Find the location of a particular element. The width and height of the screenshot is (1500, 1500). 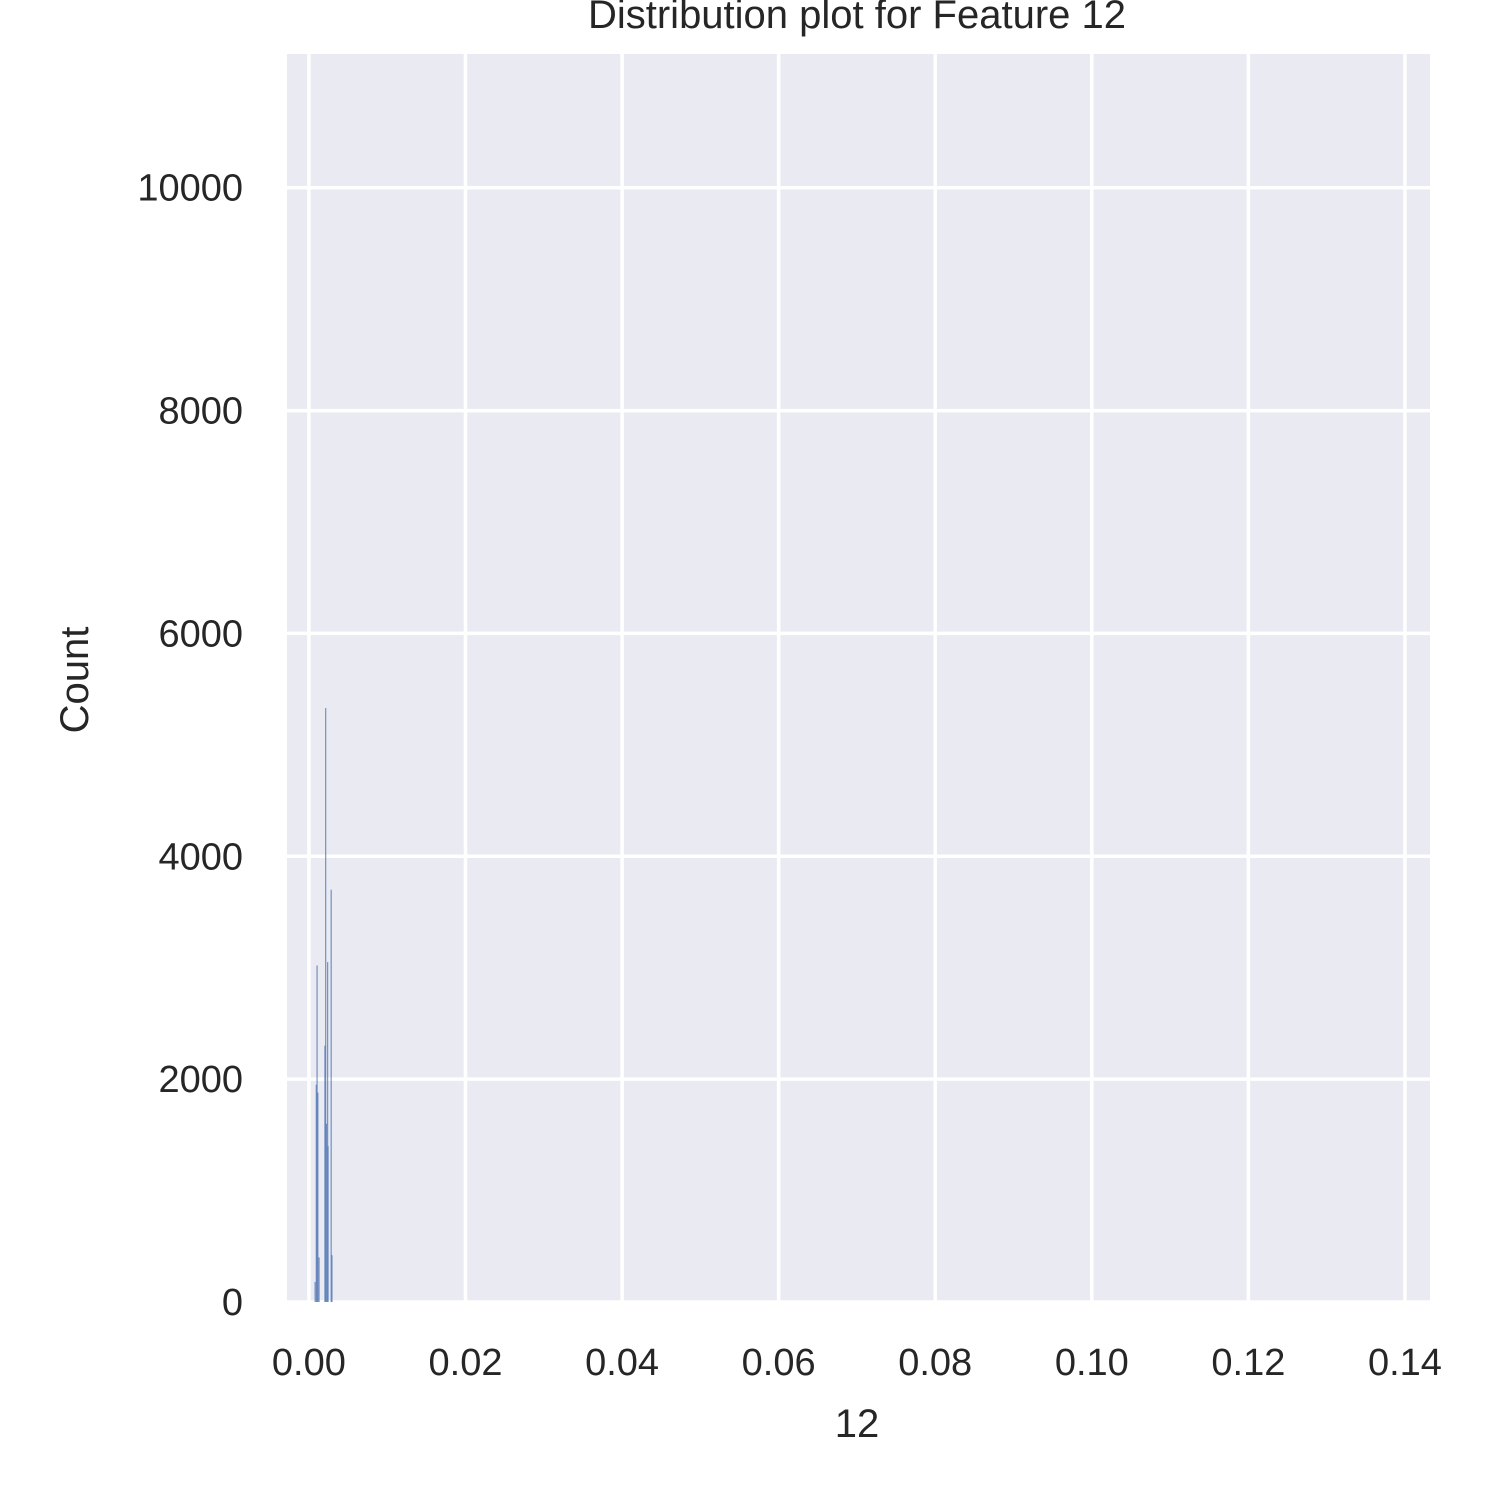

y-tick-label: 2000 is located at coordinates (200, 1080).